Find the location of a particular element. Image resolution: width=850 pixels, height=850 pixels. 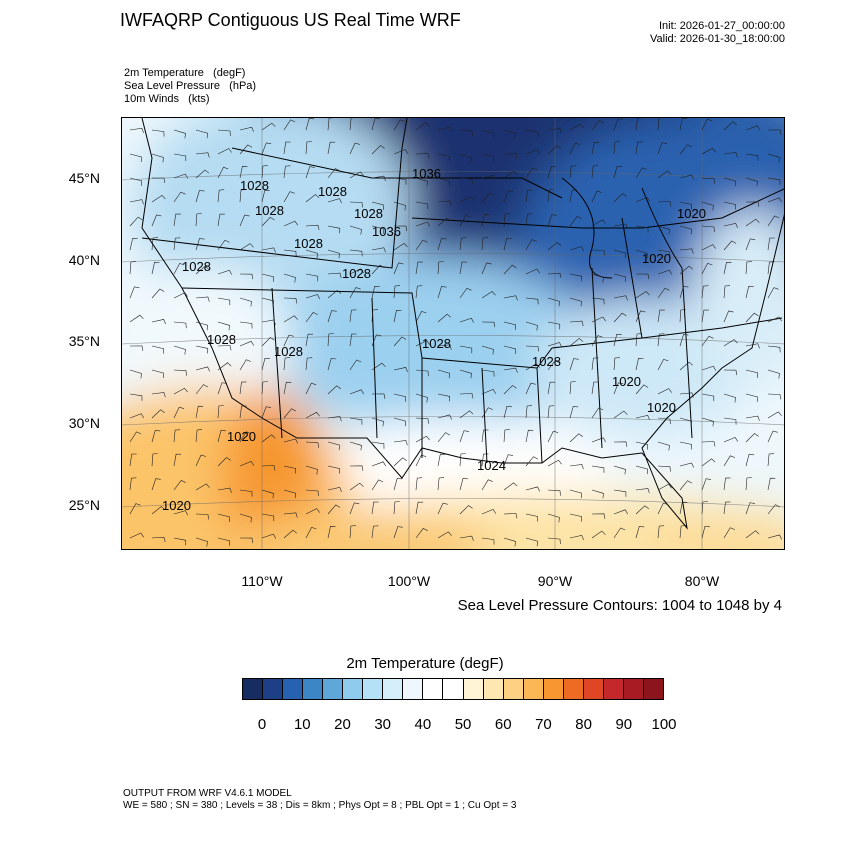

lat-label-30: 30°N is located at coordinates (84, 423).